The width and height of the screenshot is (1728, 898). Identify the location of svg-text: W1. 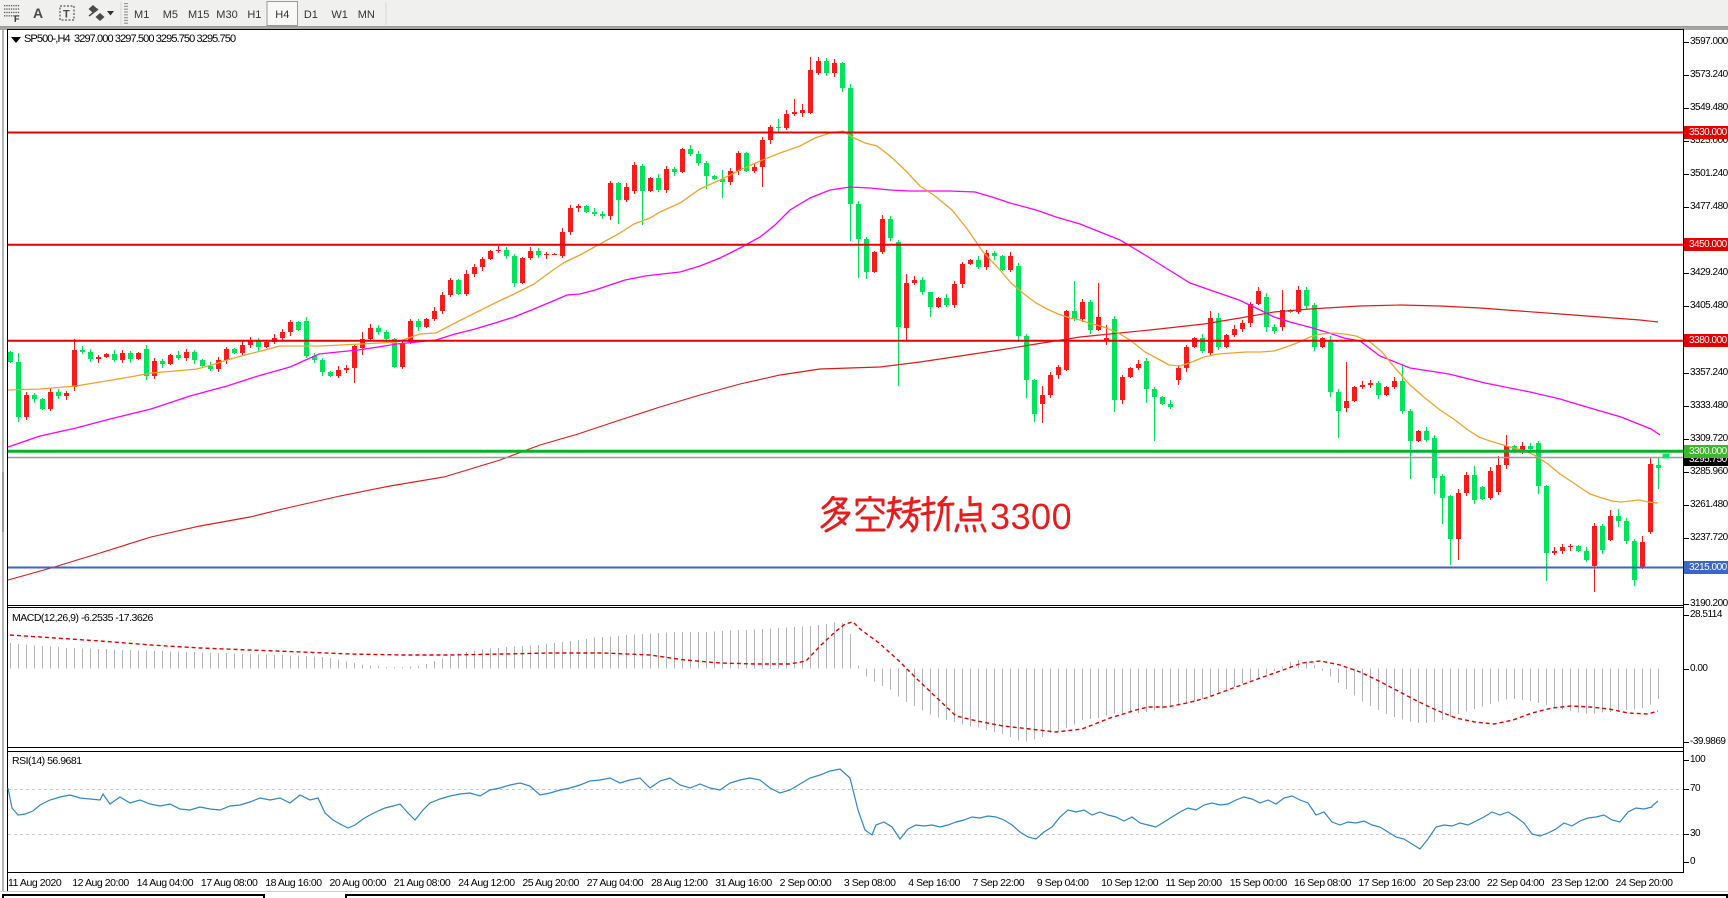
(339, 15).